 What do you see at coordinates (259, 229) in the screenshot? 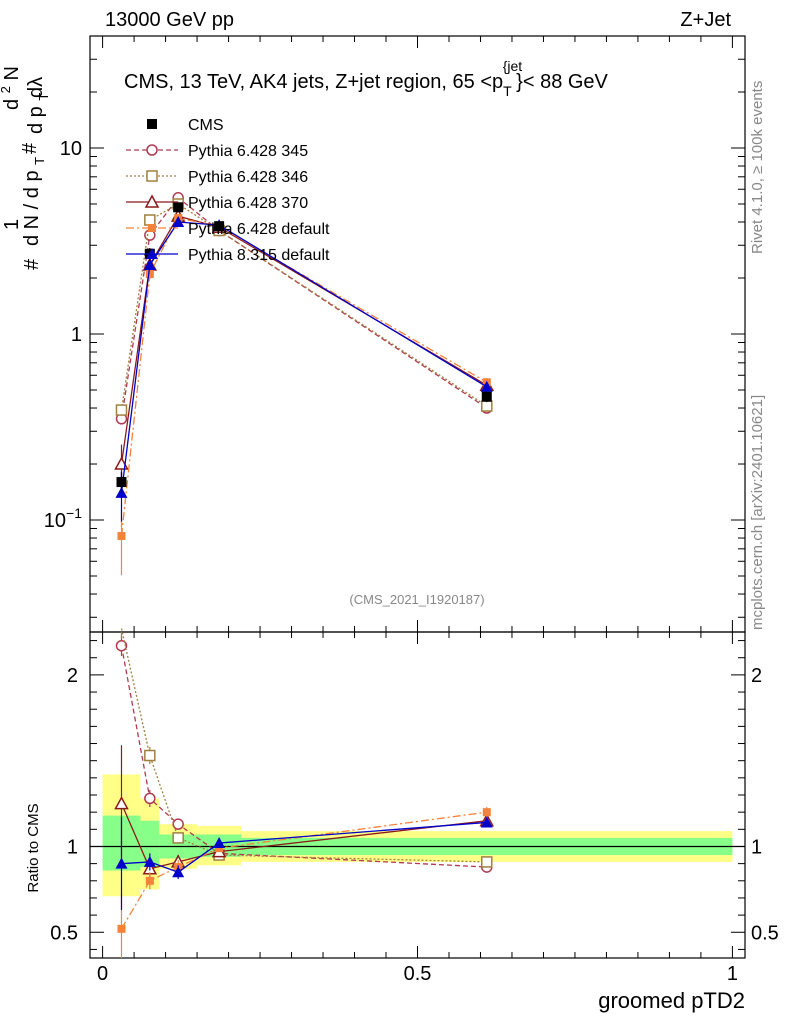
I see `legend-label: Pythia 6.428 default` at bounding box center [259, 229].